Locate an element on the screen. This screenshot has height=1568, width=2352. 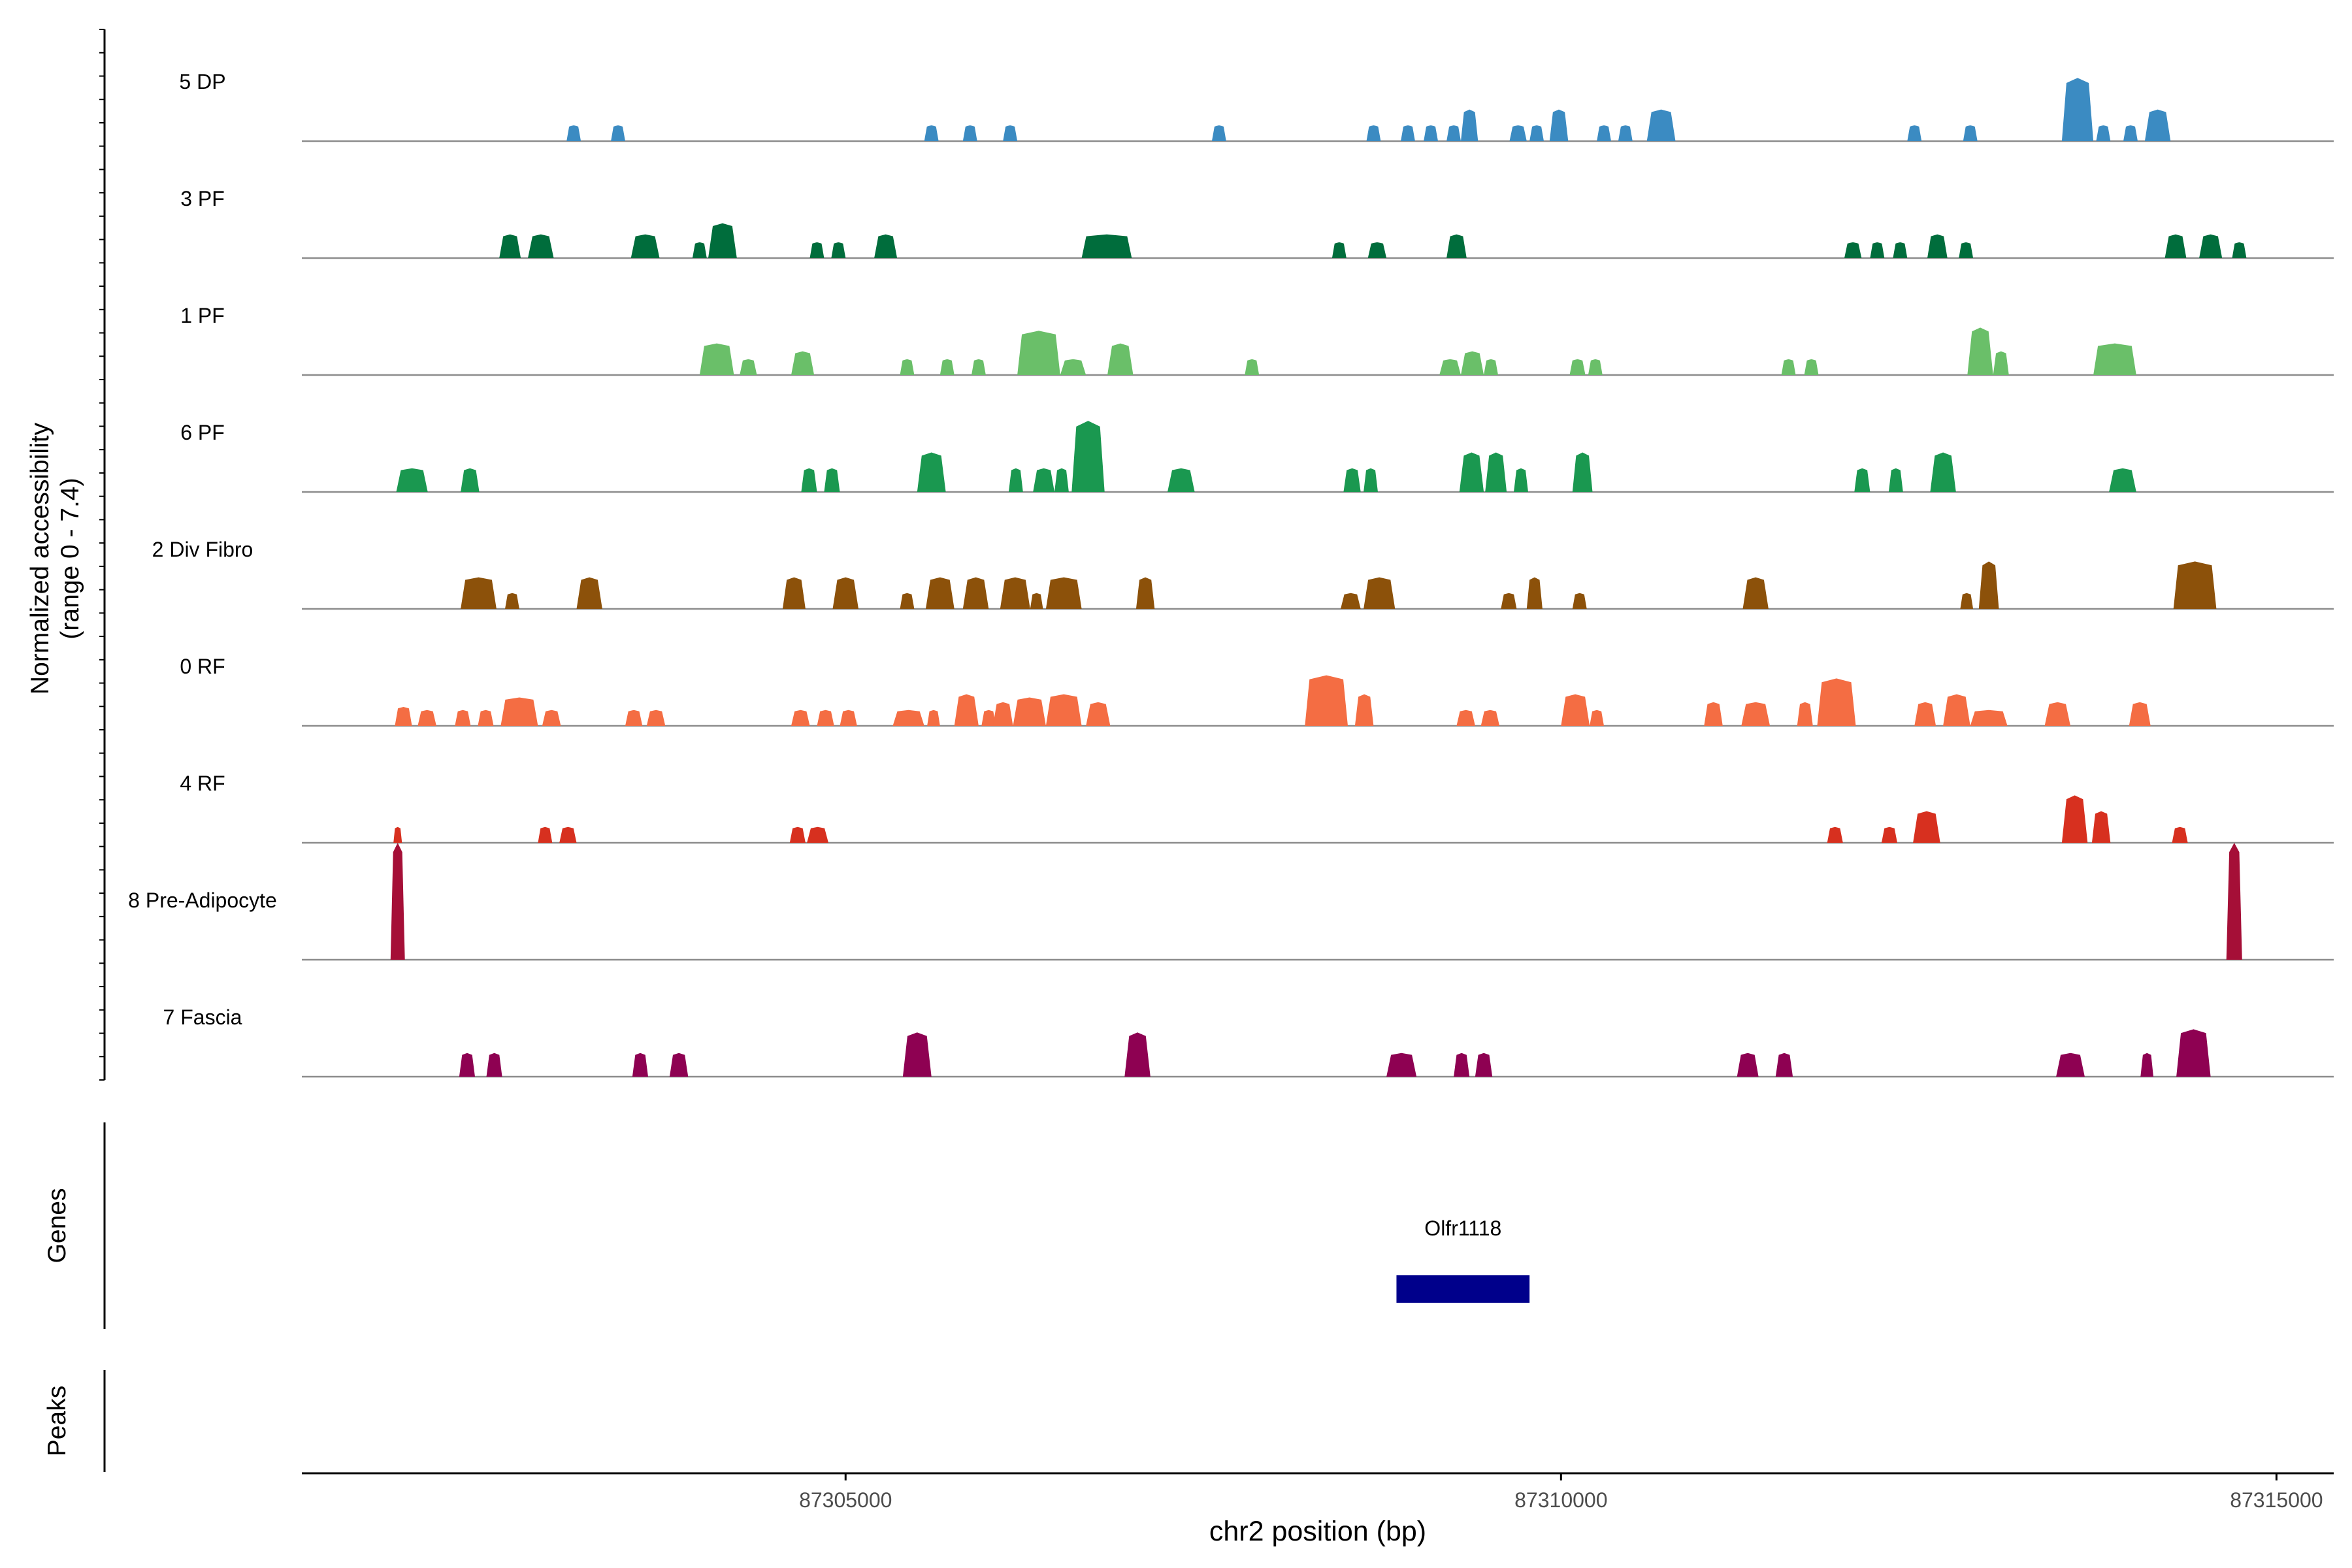
y-axis-title-line2: (range 0 - 7.4) is located at coordinates (70, 558).